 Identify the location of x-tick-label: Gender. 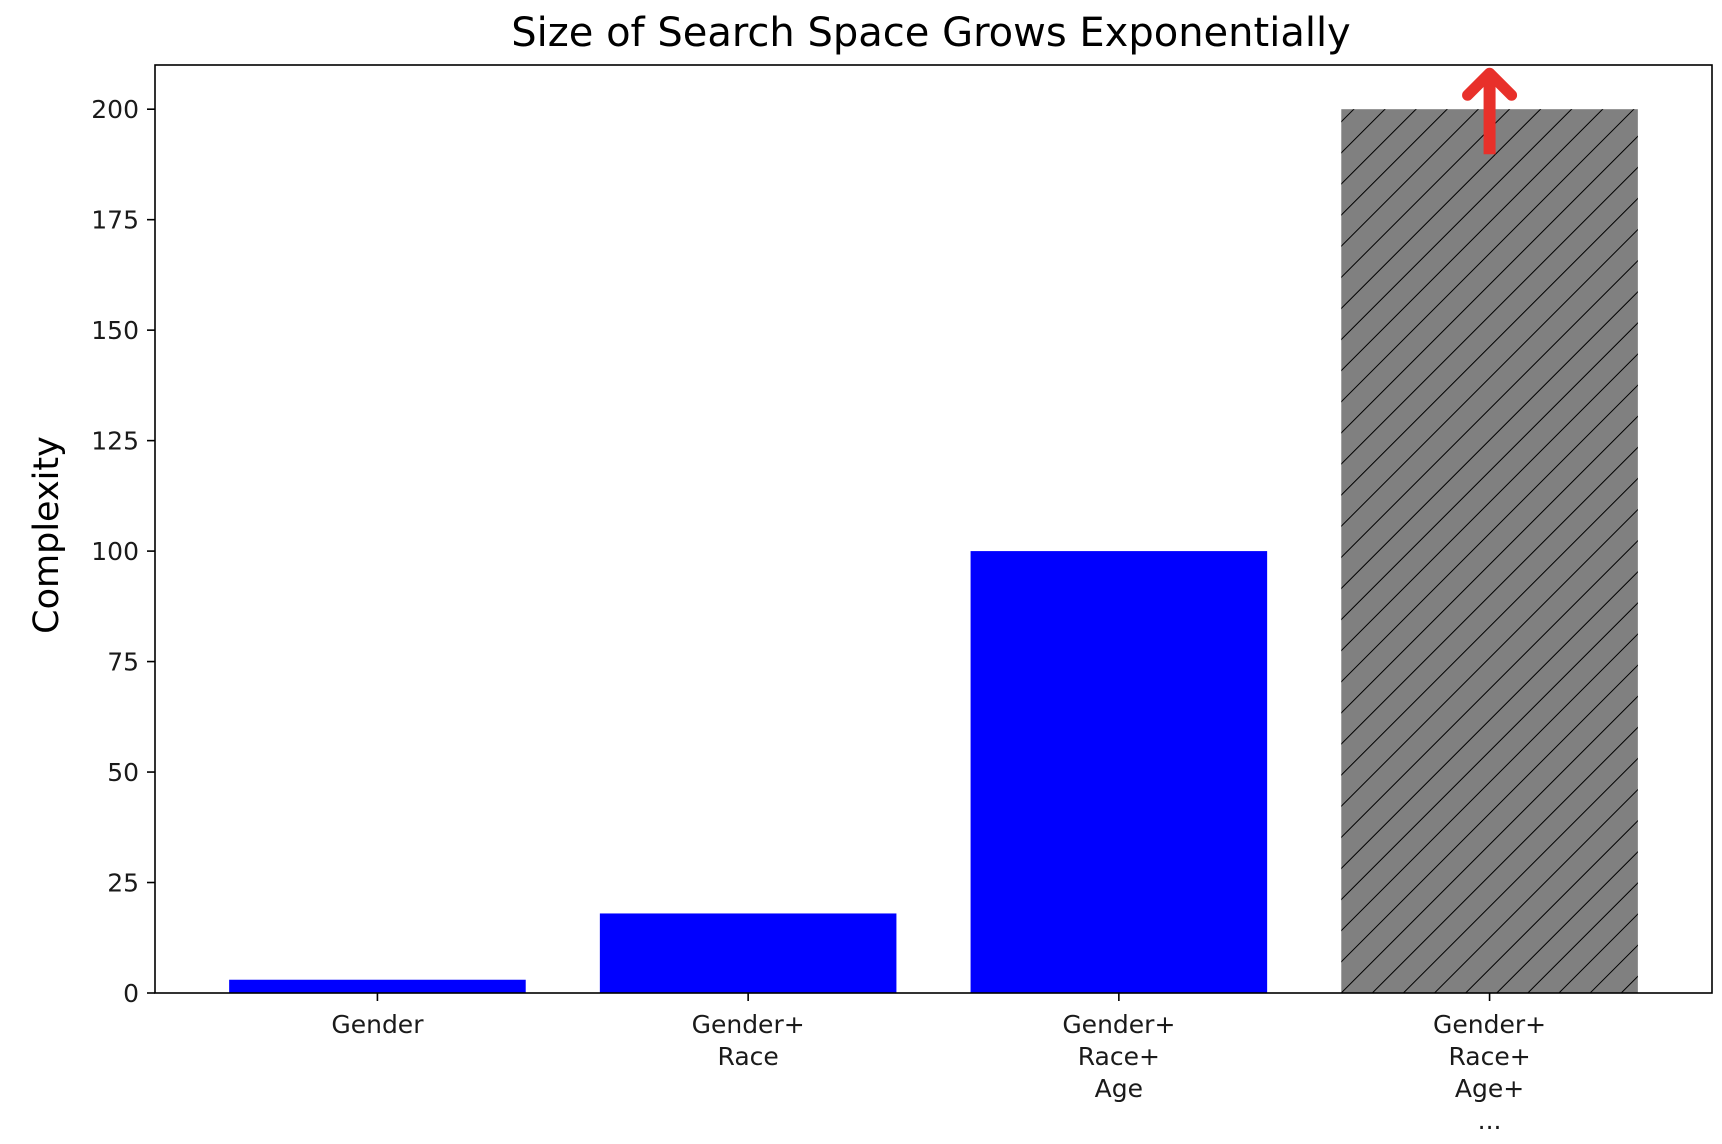
(377, 1024).